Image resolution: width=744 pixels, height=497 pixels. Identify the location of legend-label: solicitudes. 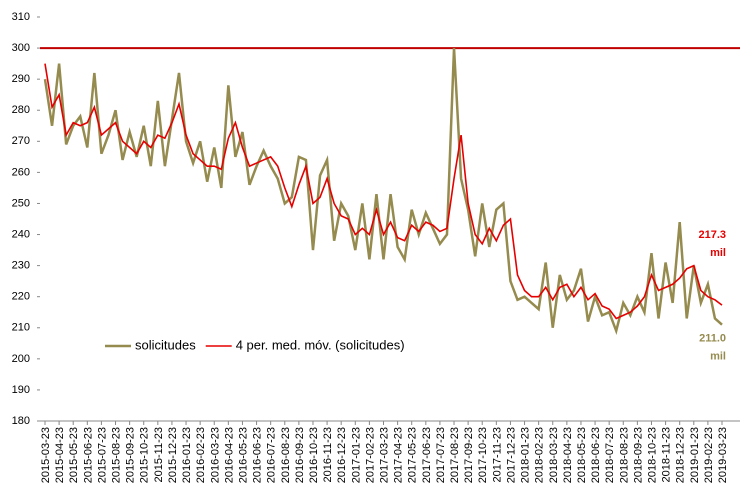
(165, 344).